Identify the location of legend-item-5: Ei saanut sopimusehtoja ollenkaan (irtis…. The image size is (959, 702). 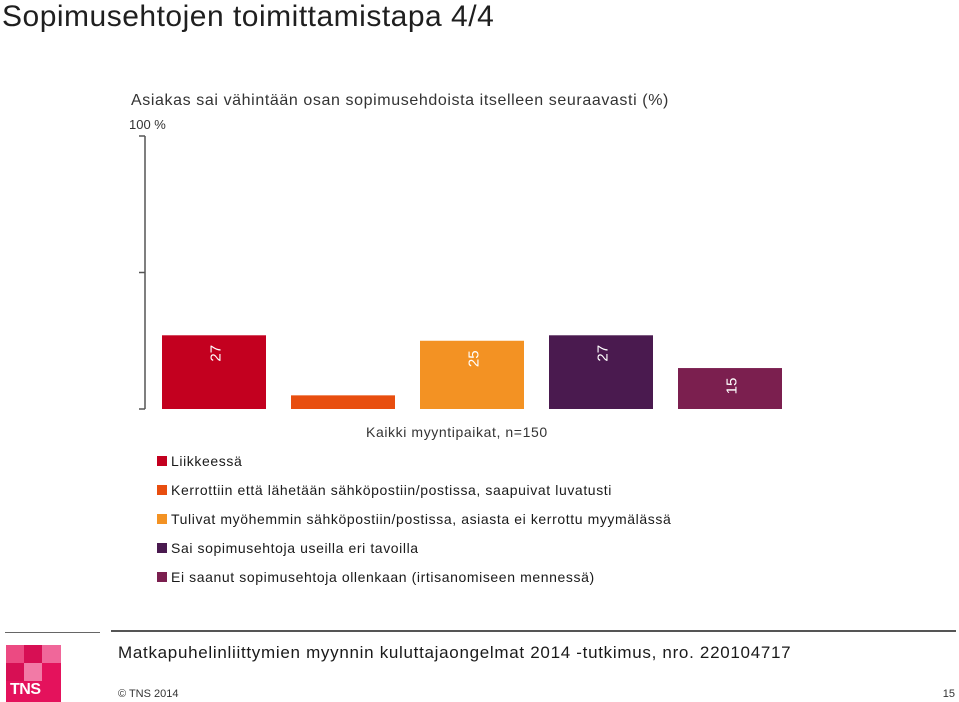
(376, 577).